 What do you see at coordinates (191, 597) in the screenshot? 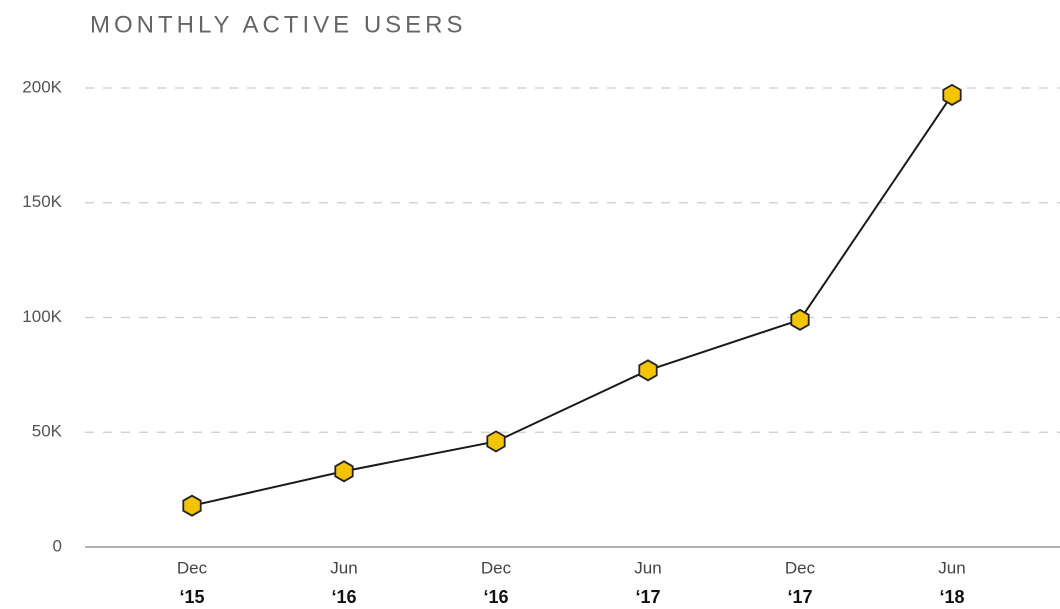
I see `x-tick-label: ‘15` at bounding box center [191, 597].